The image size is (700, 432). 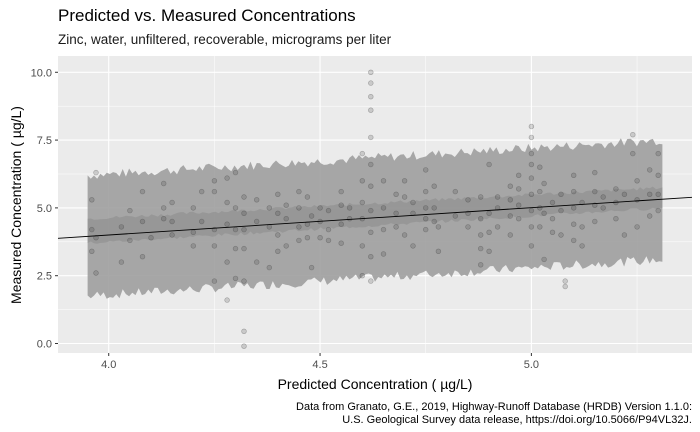 What do you see at coordinates (41, 73) in the screenshot?
I see `y-tick-label: 10.0` at bounding box center [41, 73].